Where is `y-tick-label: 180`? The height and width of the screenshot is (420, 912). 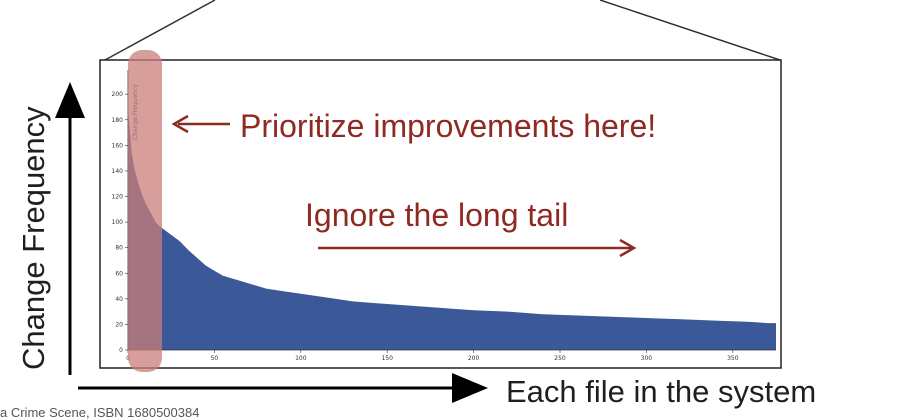
y-tick-label: 180 is located at coordinates (118, 120).